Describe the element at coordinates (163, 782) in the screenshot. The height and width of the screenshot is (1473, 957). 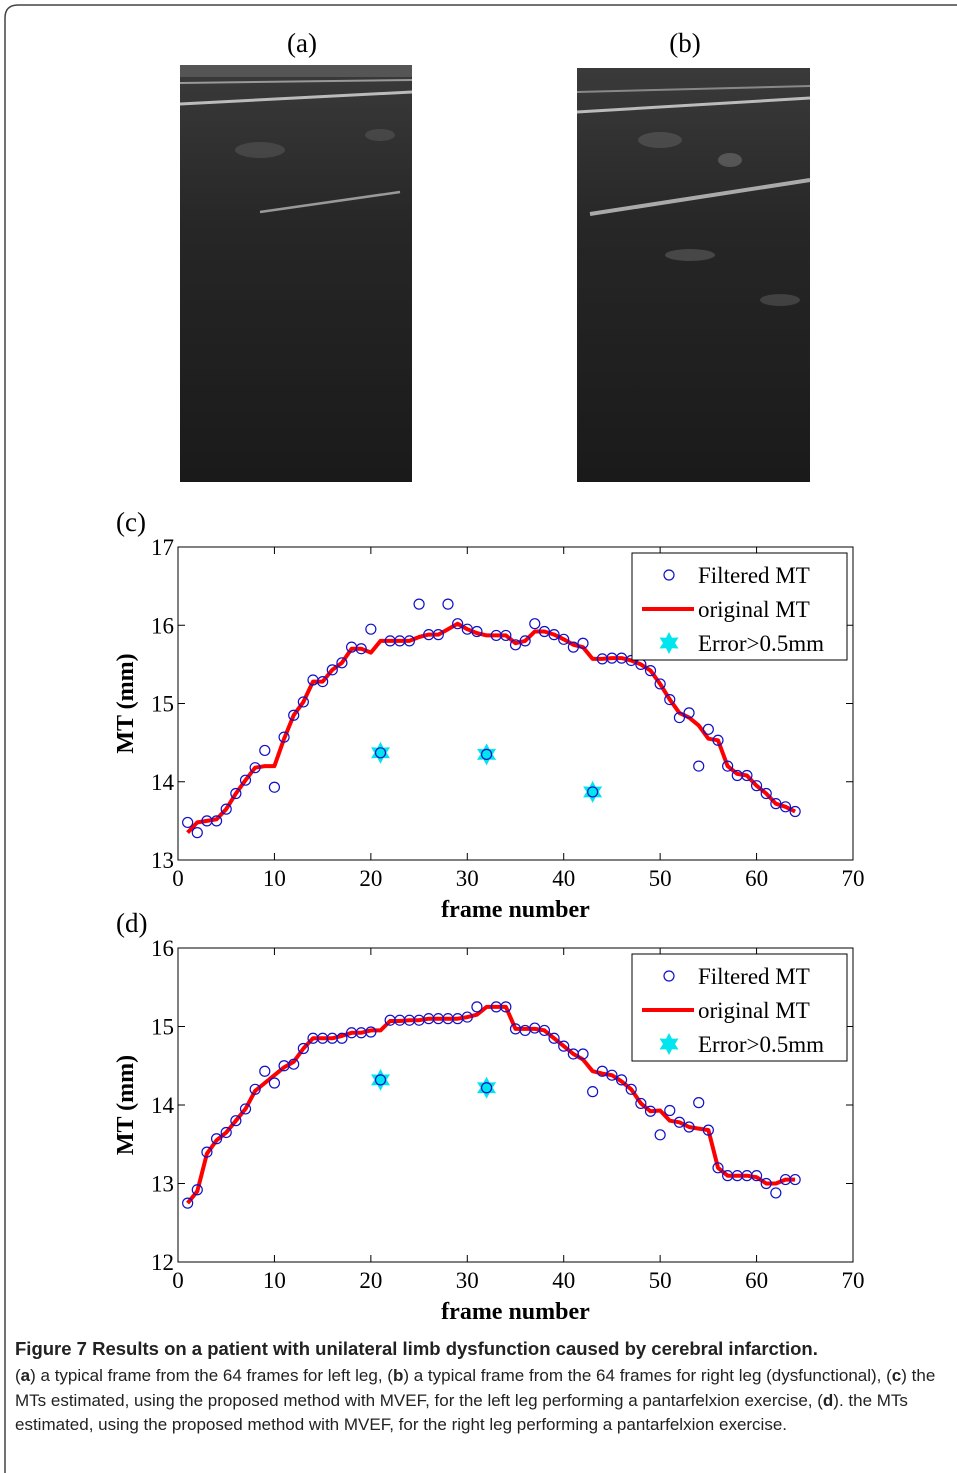
I see `y-tick-label: 14` at that location.